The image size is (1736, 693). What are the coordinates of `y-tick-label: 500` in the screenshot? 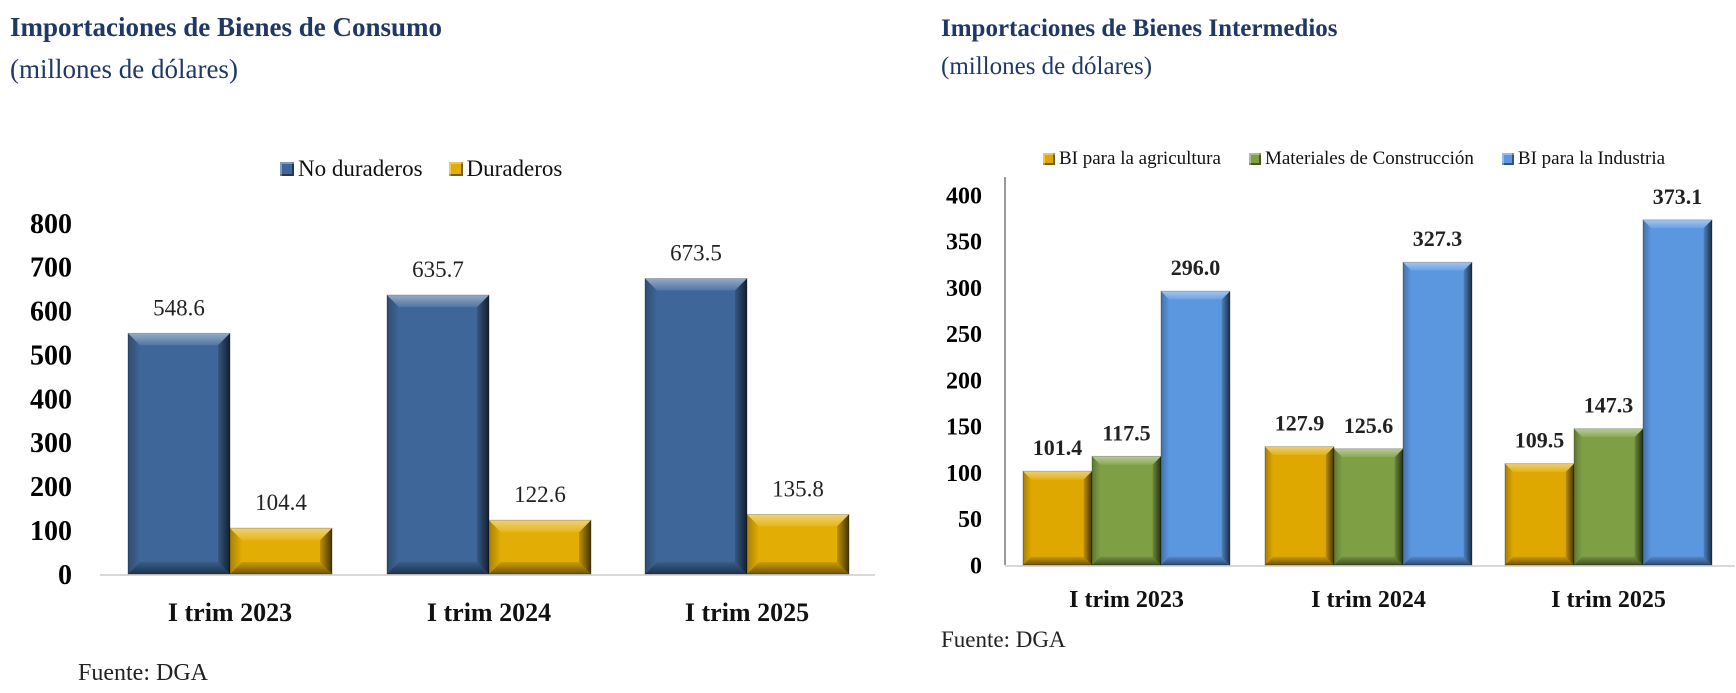 It's located at (51, 355).